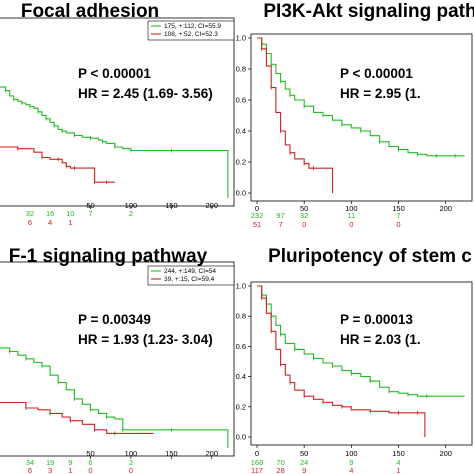 The image size is (474, 474). What do you see at coordinates (304, 462) in the screenshot?
I see `risk-count-high: 24` at bounding box center [304, 462].